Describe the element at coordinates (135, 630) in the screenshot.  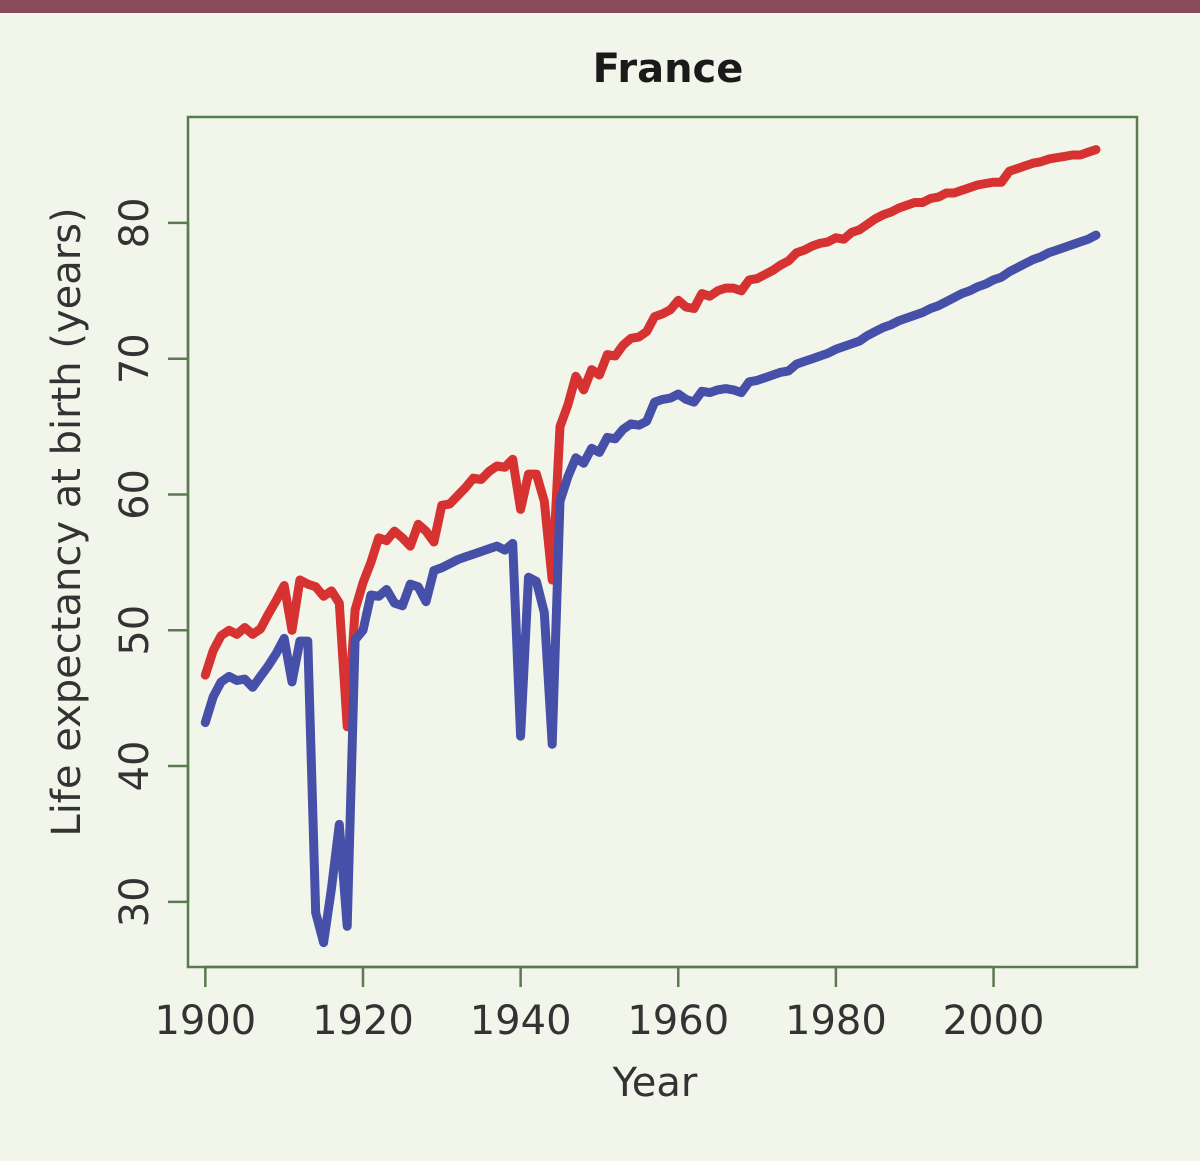
I see `y-tick-label: 50` at that location.